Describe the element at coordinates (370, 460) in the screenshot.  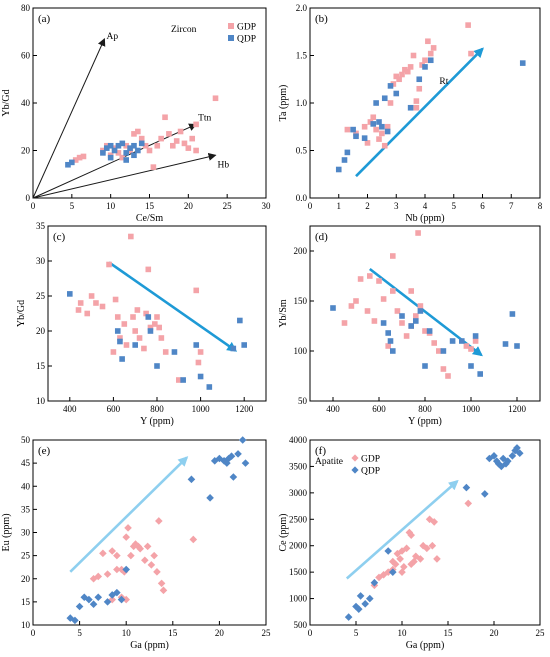
I see `legend-entry: GDP` at that location.